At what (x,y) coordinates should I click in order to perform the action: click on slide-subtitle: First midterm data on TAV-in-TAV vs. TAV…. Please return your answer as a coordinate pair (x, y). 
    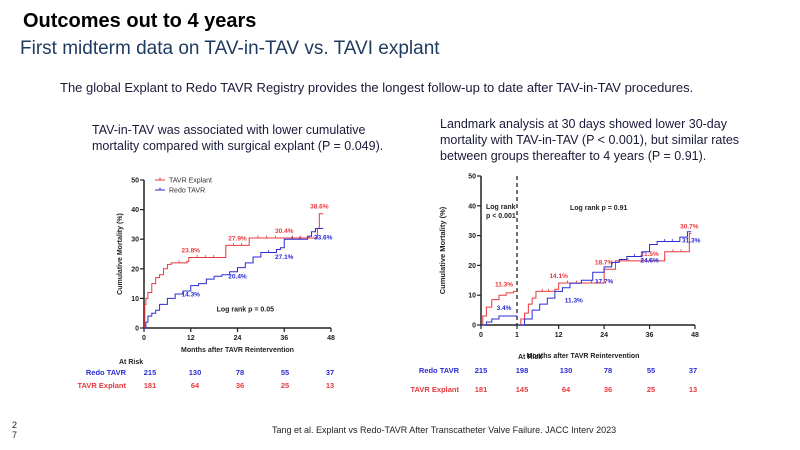
    Looking at the image, I should click on (230, 48).